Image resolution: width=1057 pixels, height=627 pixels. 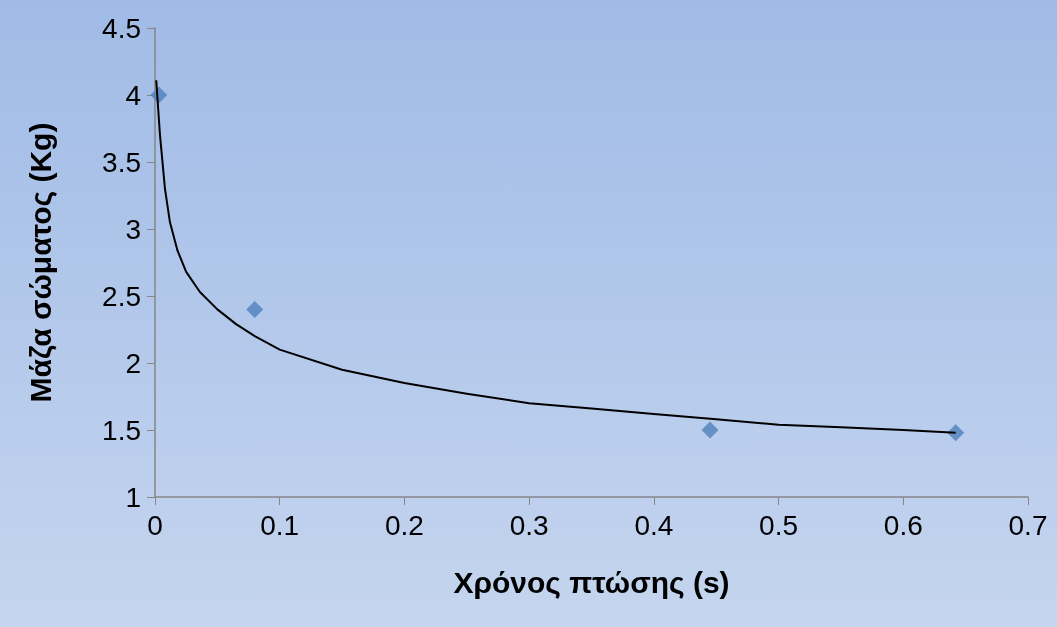 What do you see at coordinates (121, 162) in the screenshot?
I see `y-tick-label: 3.5` at bounding box center [121, 162].